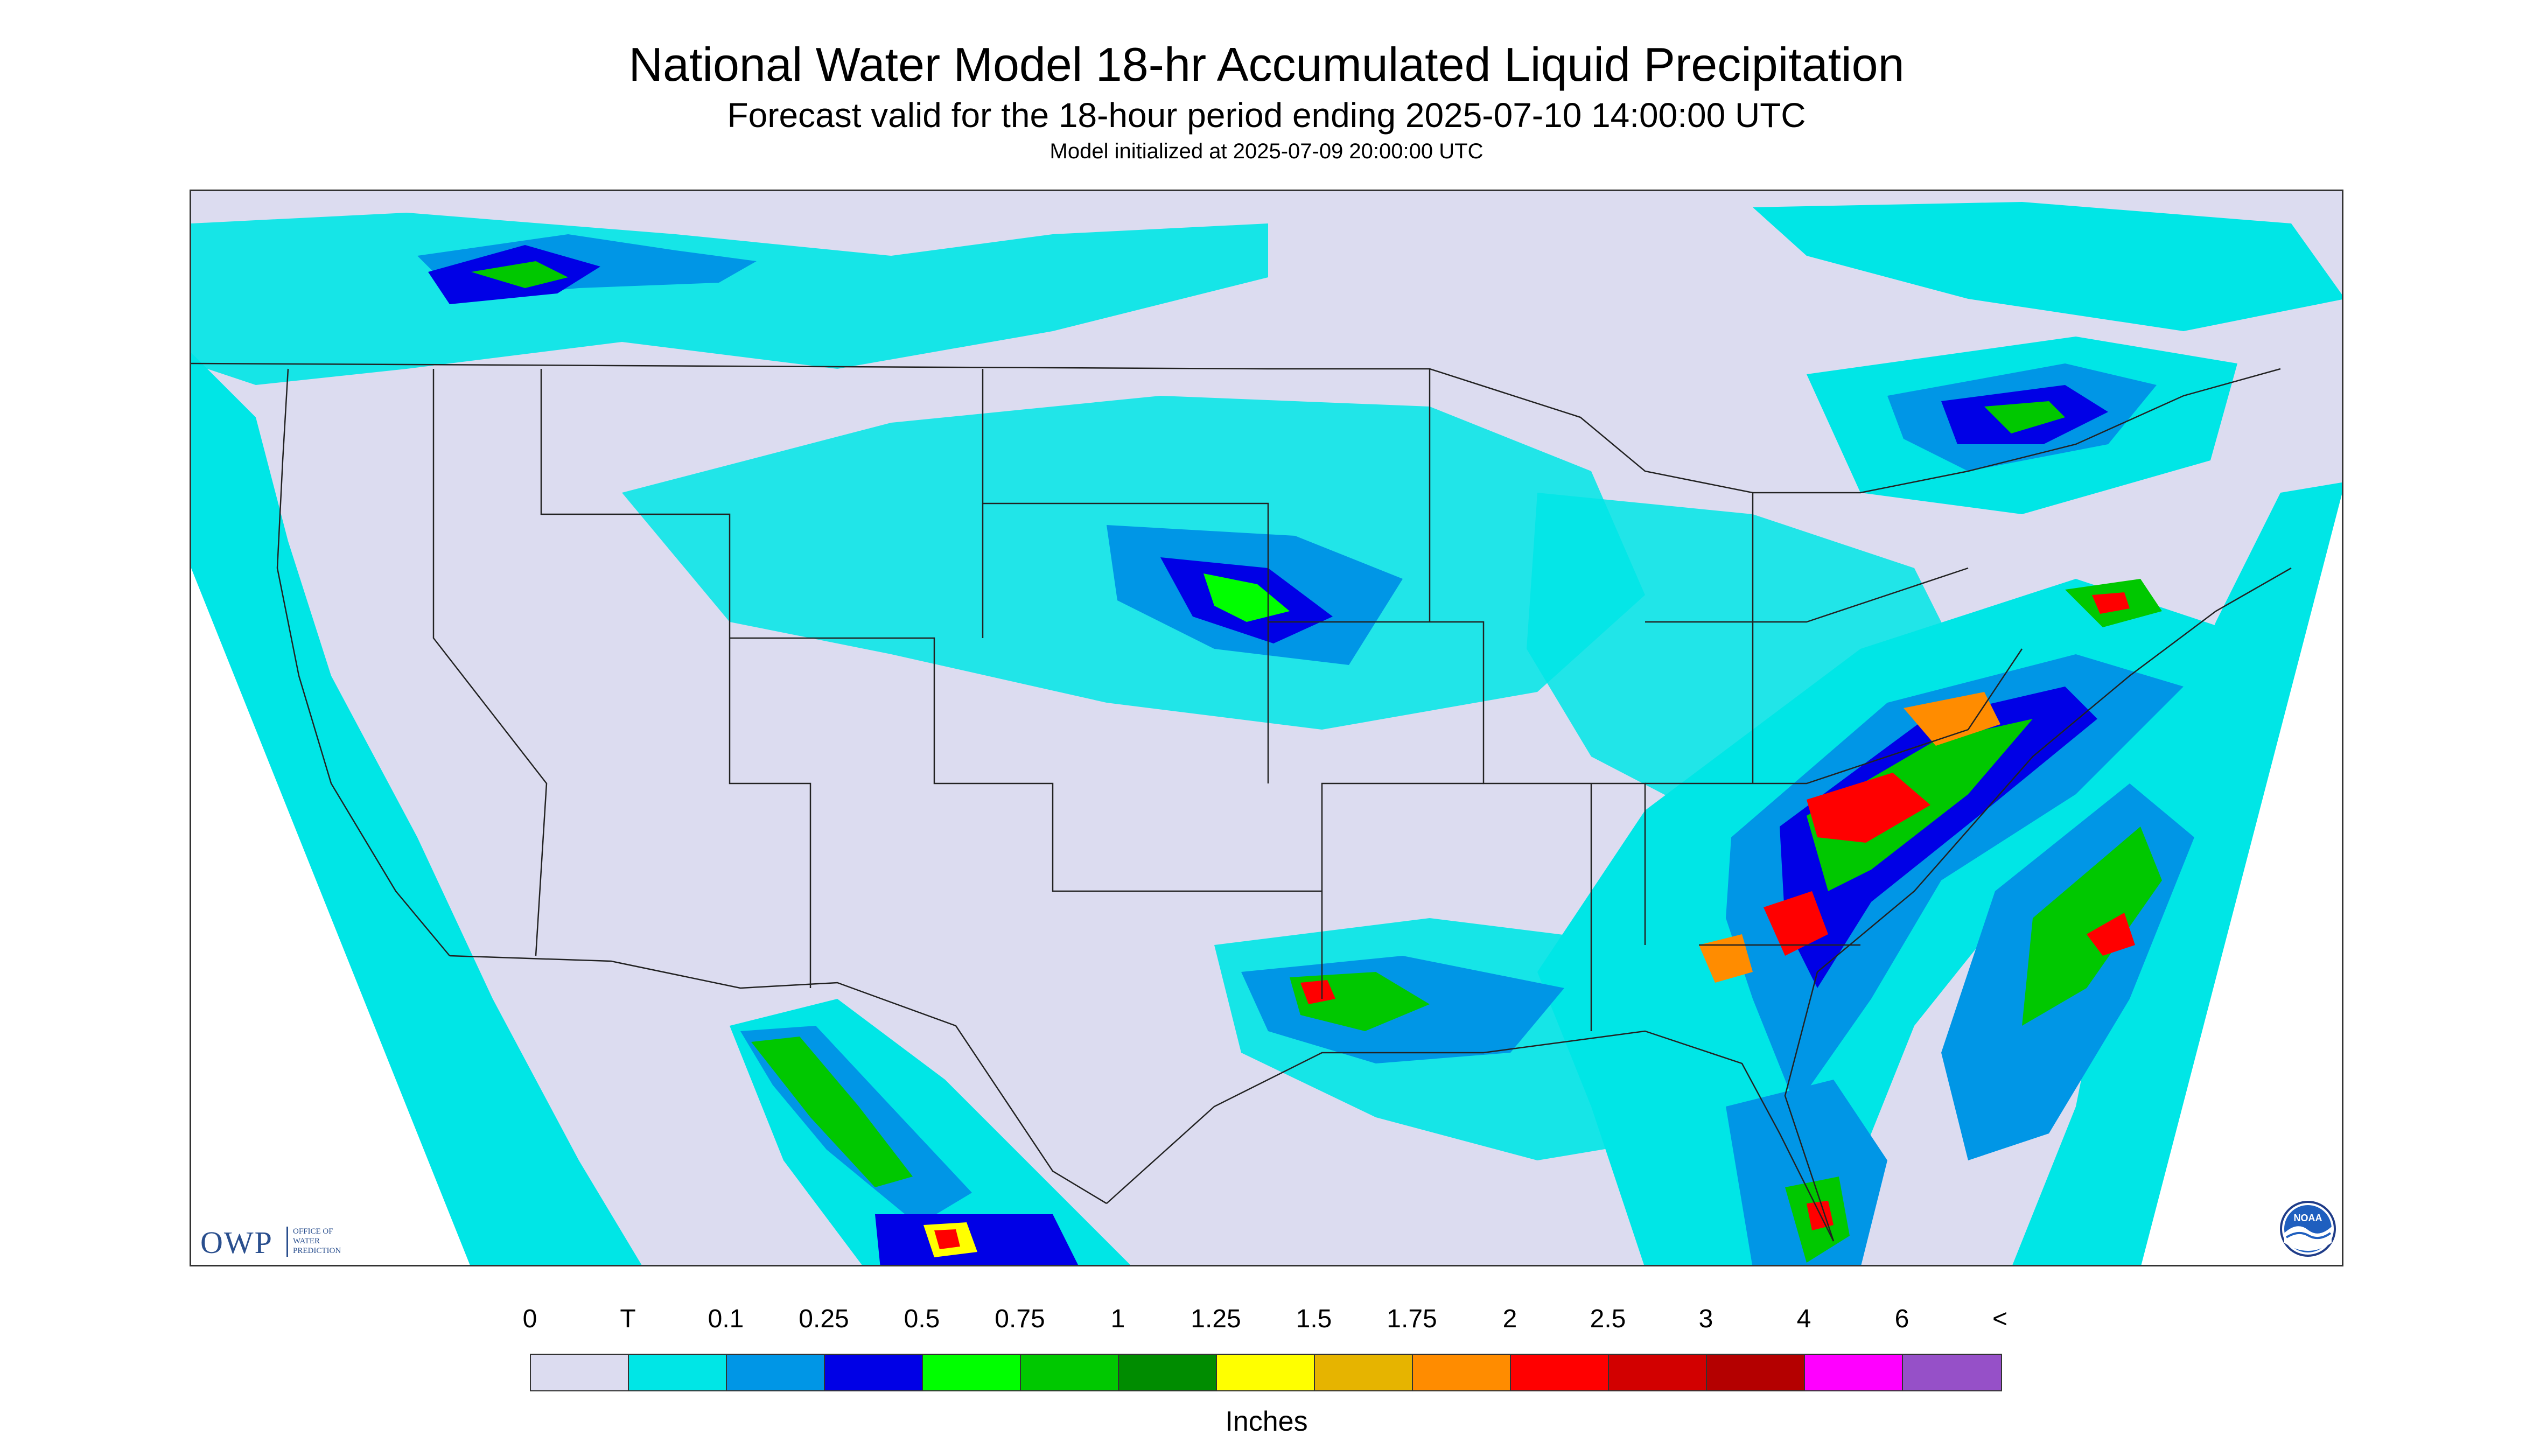  I want to click on mexico-green-band, so click(832, 1112).